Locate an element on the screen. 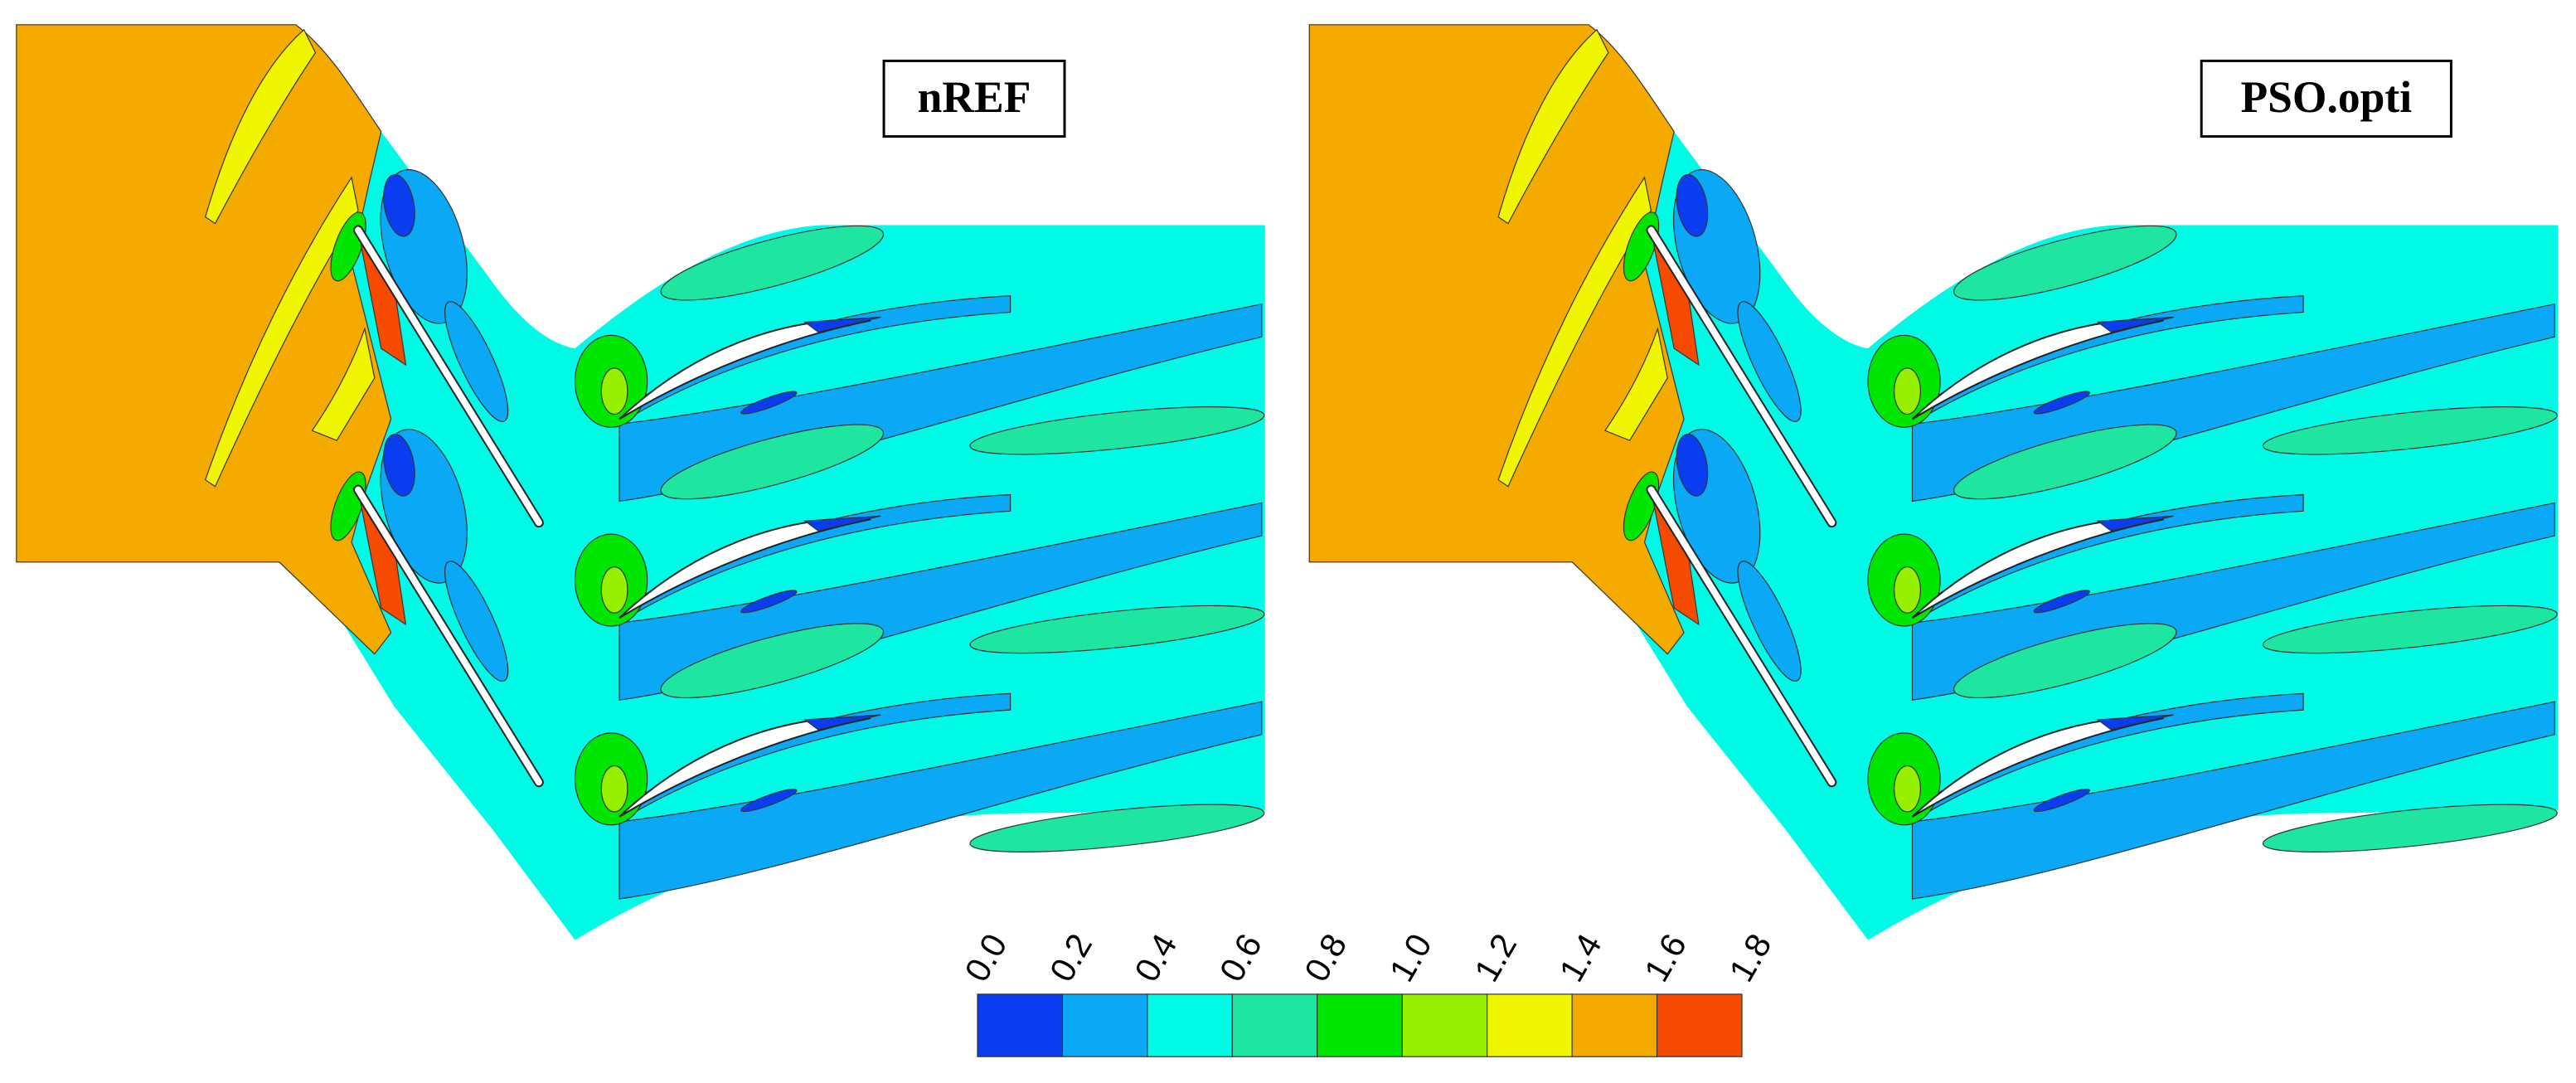  colorbar-tick-label: 0.4 is located at coordinates (1156, 958).